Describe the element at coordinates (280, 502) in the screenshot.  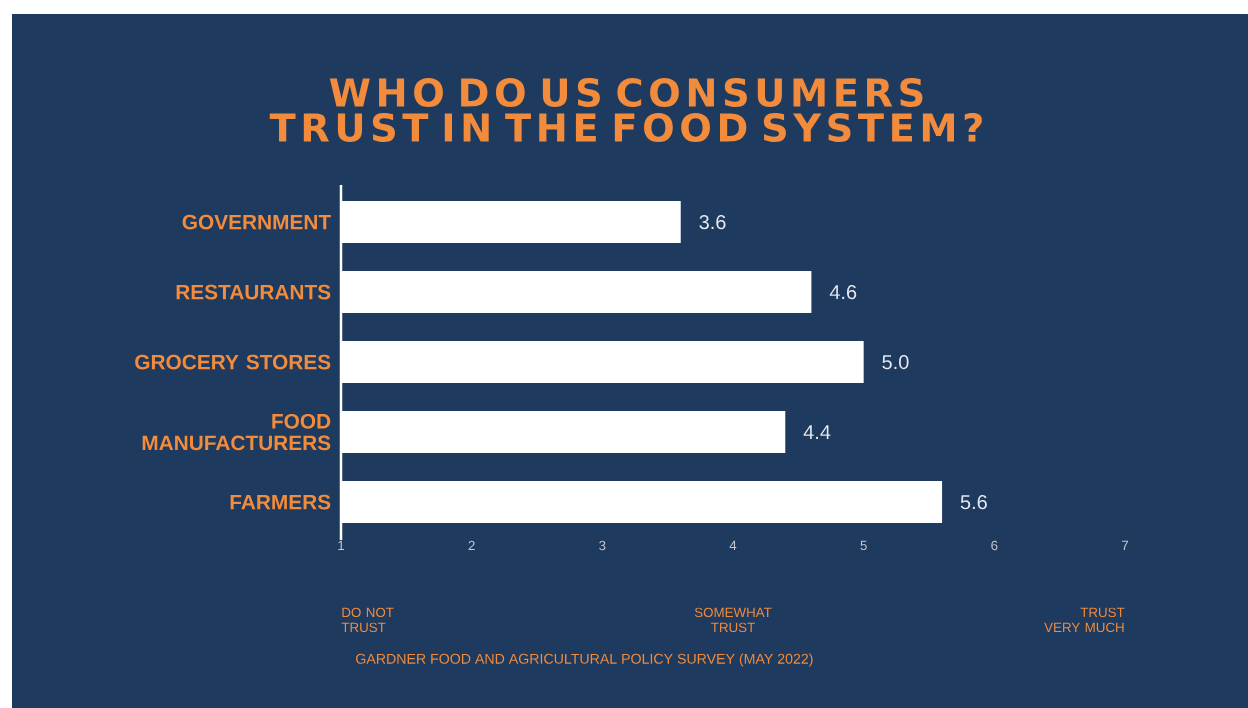
I see `y-tick-label: FARMERS` at that location.